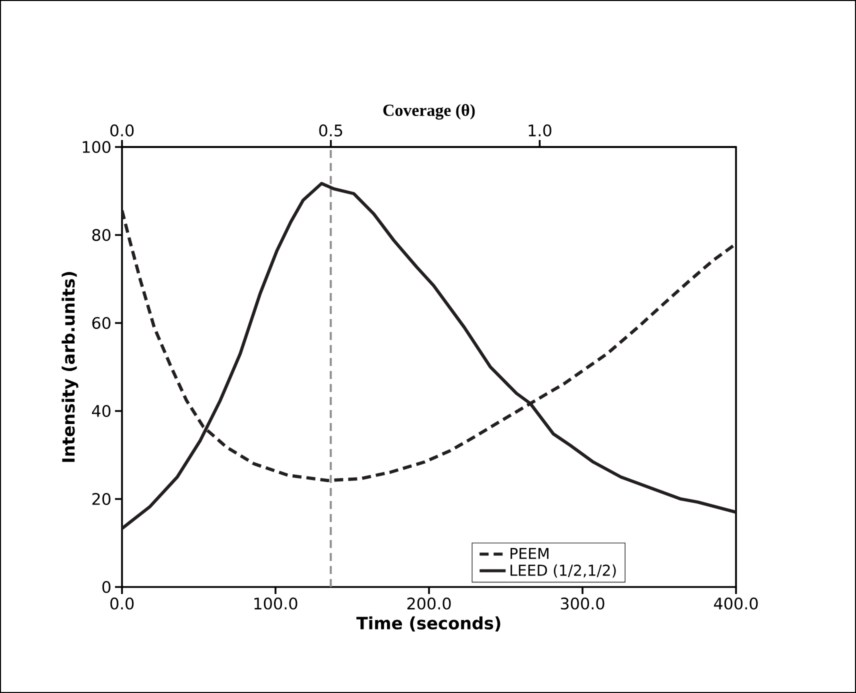 Image resolution: width=856 pixels, height=693 pixels. I want to click on y-tick-label: 40, so click(101, 411).